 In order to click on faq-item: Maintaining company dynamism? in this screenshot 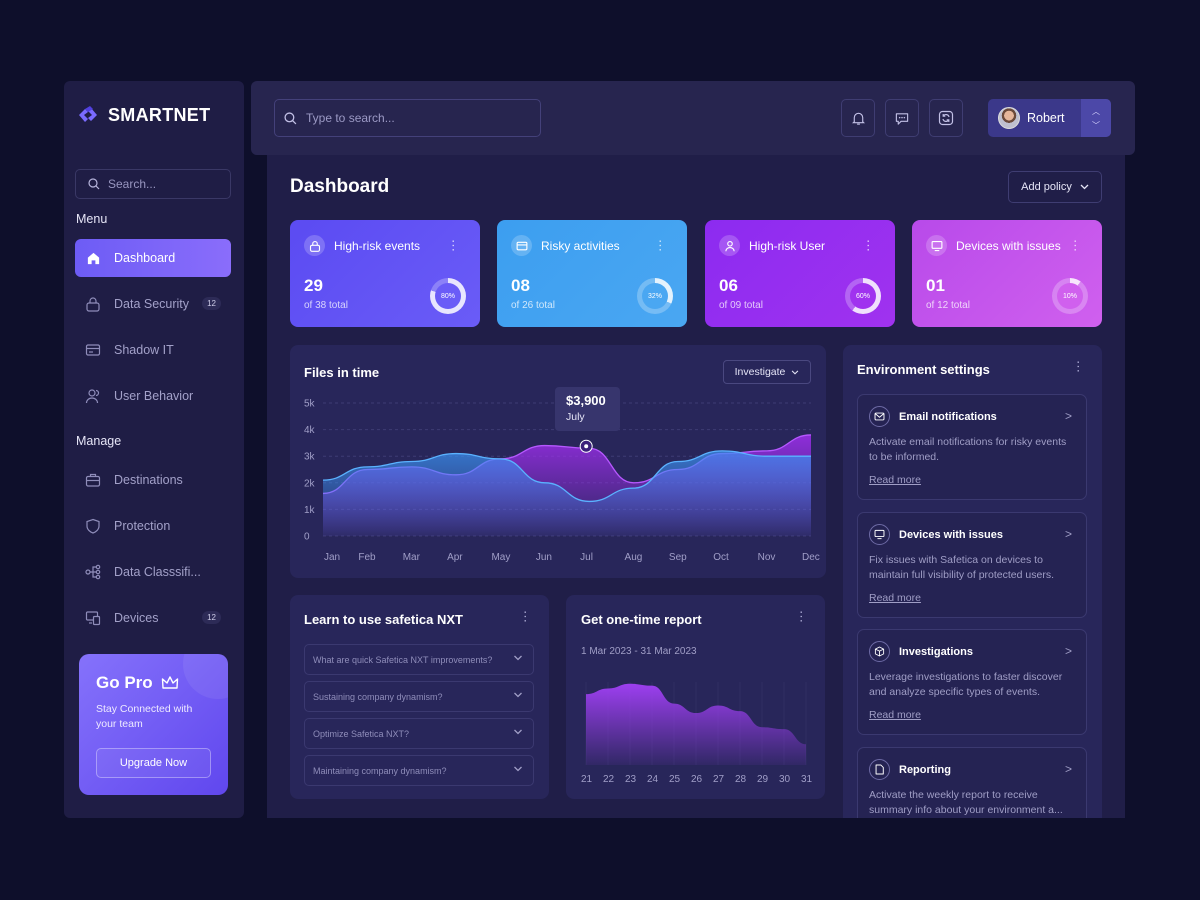, I will do `click(419, 770)`.